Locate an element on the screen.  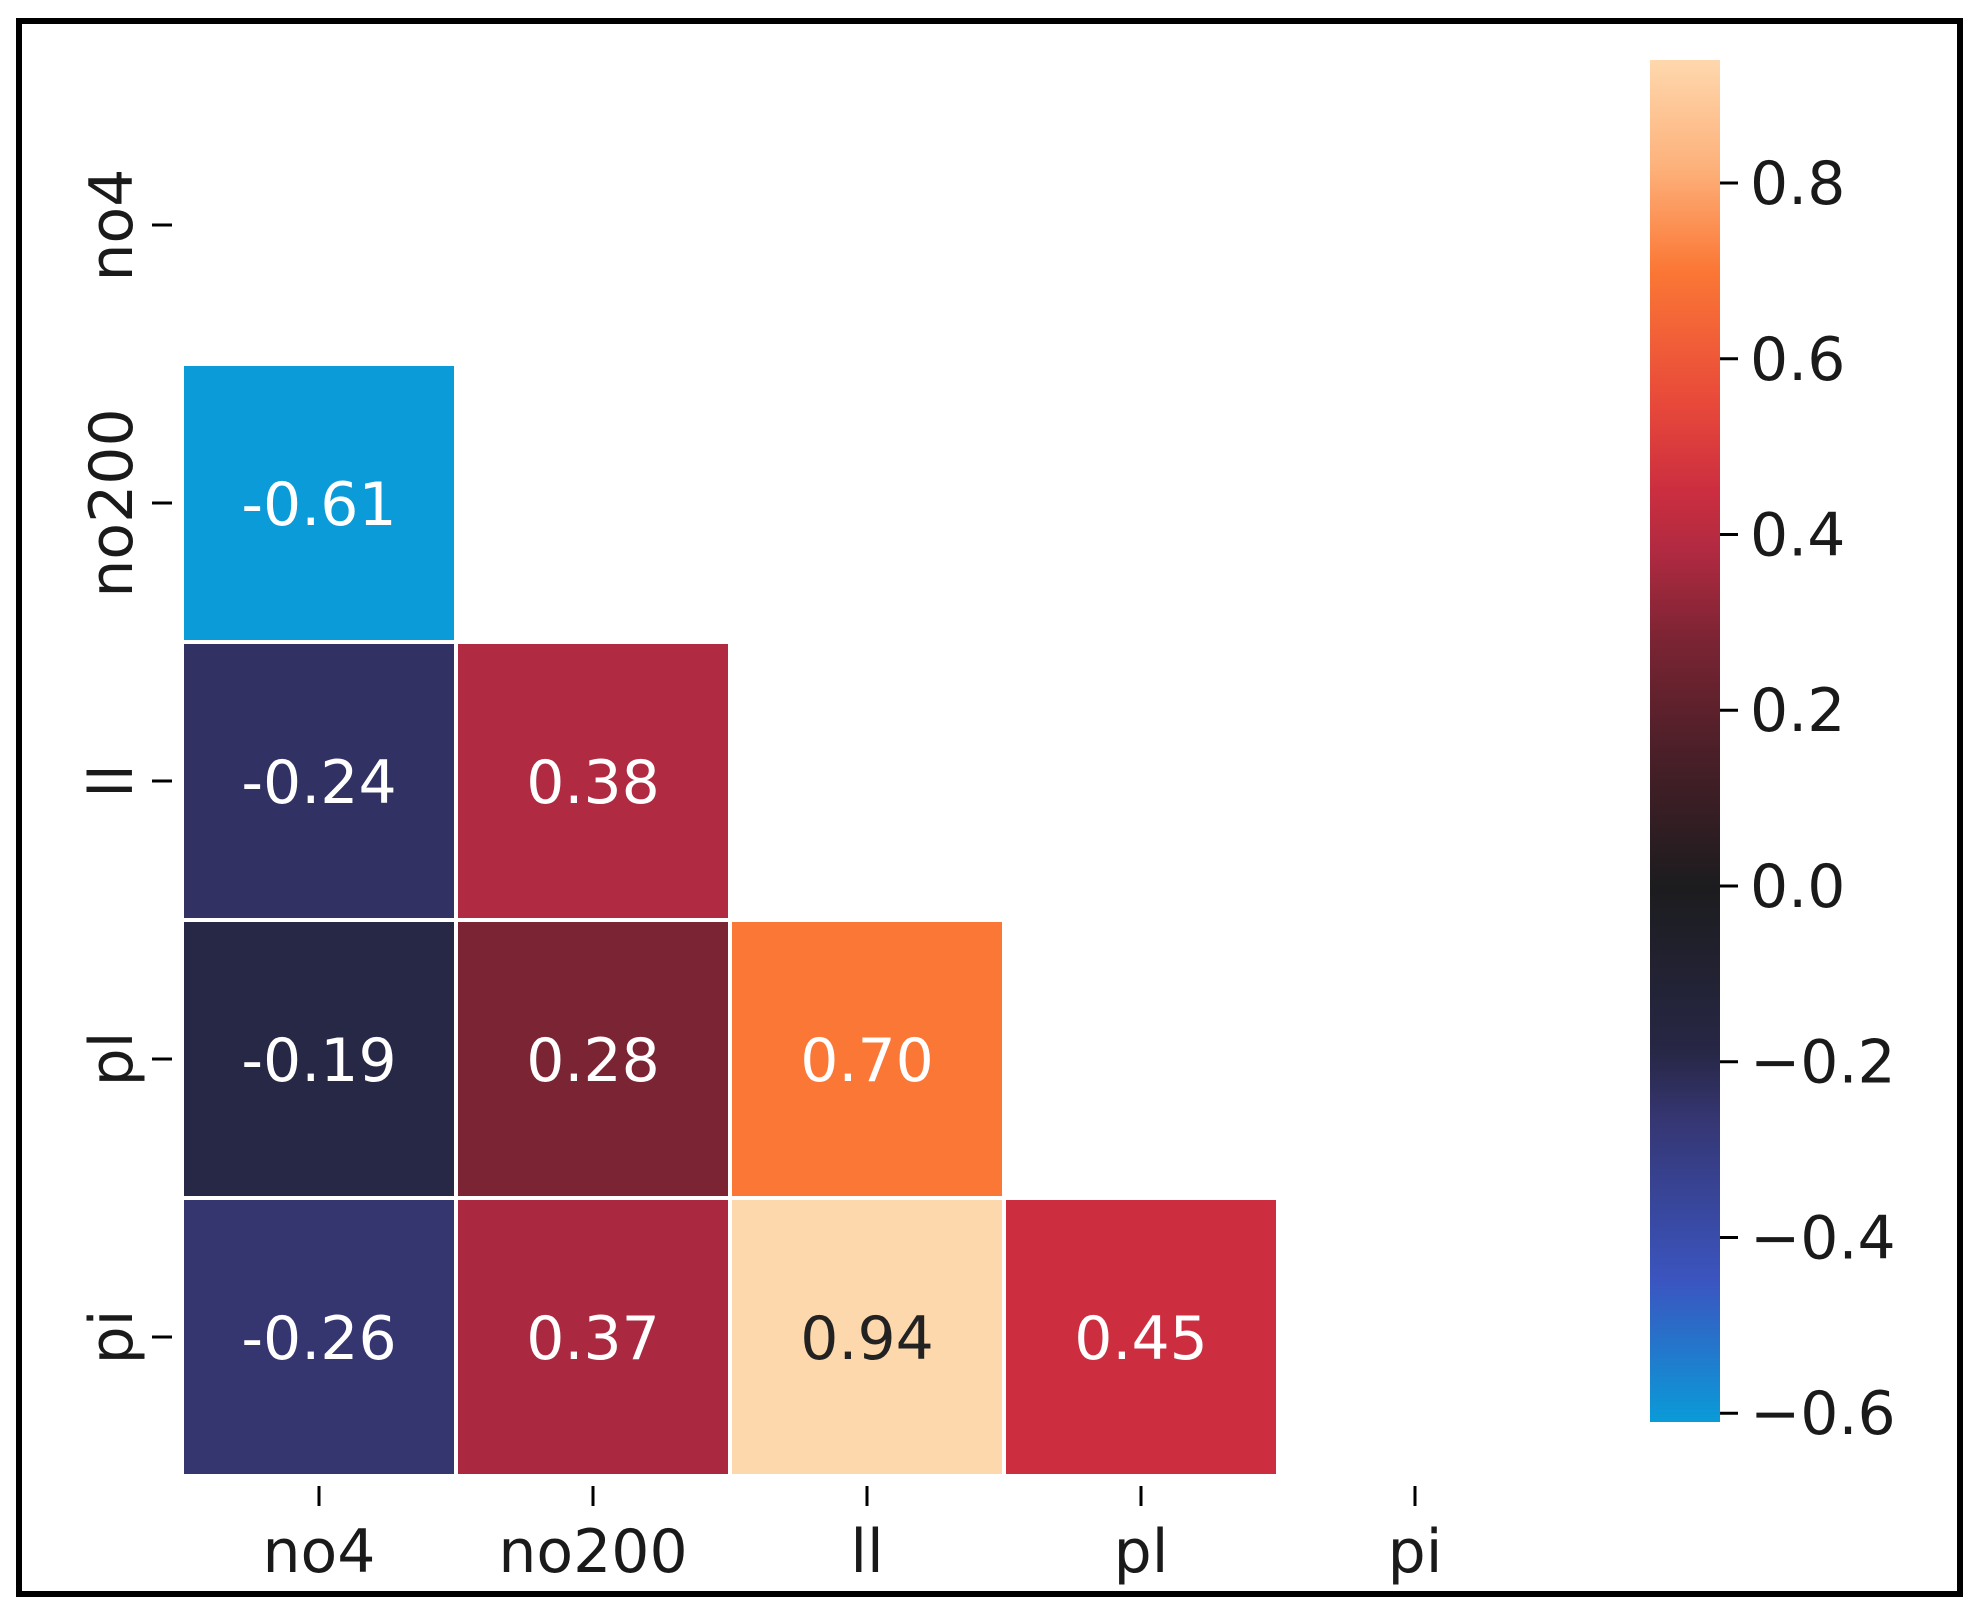
heatmap-cell-pl-ll is located at coordinates (867, 1059).